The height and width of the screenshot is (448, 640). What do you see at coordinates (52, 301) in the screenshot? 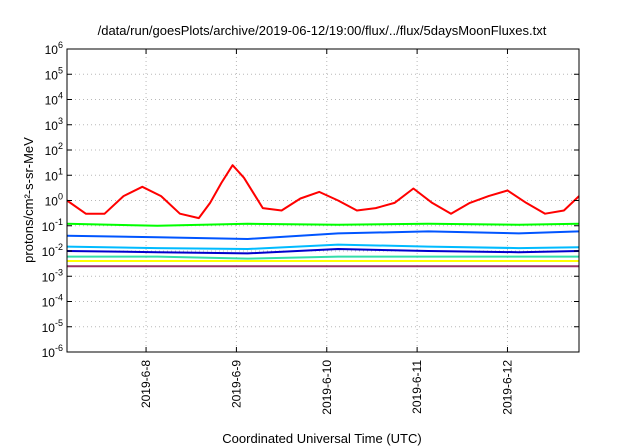
I see `y-tick-label: 10⁻⁴` at bounding box center [52, 301].